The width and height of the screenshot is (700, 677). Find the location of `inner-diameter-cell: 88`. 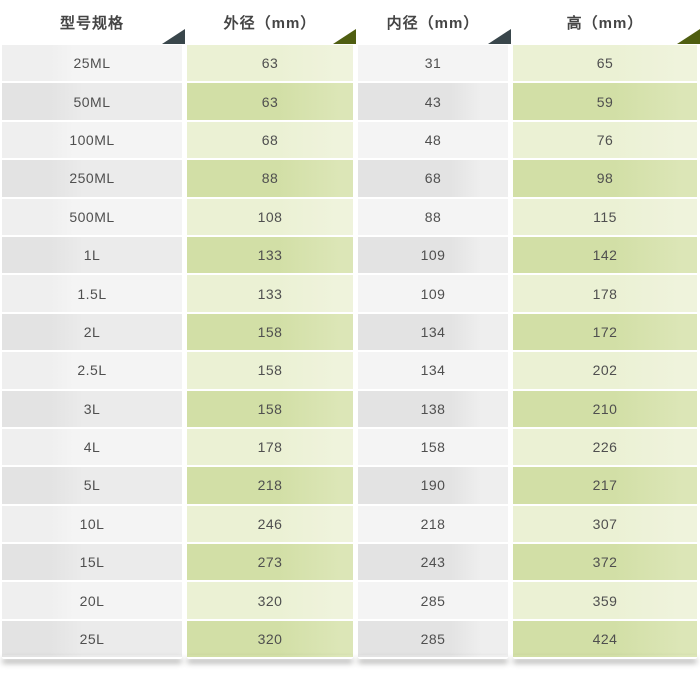

inner-diameter-cell: 88 is located at coordinates (433, 216).